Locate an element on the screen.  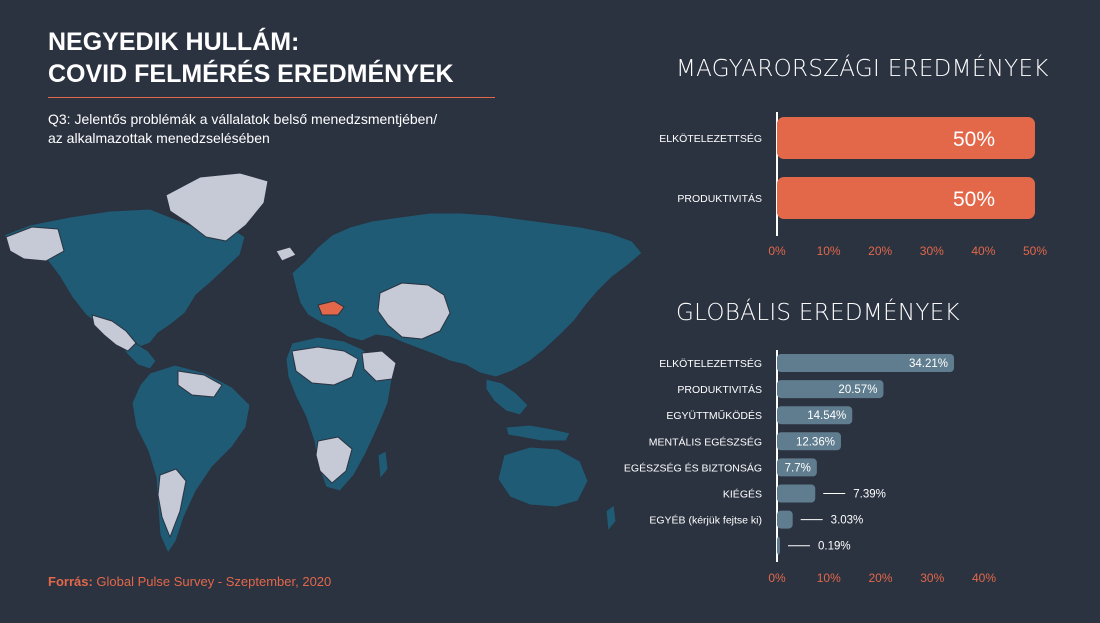
map-alaska is located at coordinates (35, 244).